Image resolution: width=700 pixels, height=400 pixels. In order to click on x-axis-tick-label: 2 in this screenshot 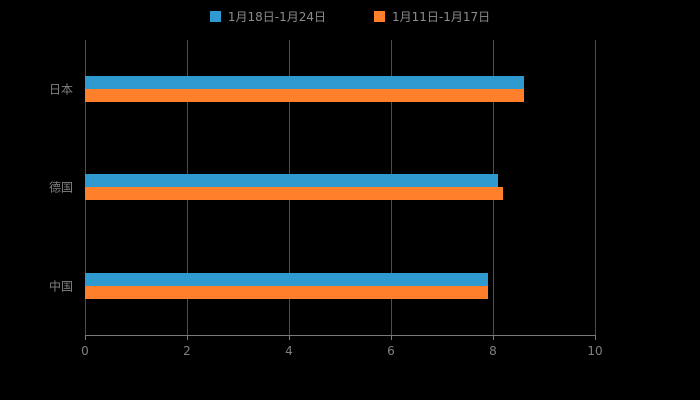, I will do `click(187, 351)`.